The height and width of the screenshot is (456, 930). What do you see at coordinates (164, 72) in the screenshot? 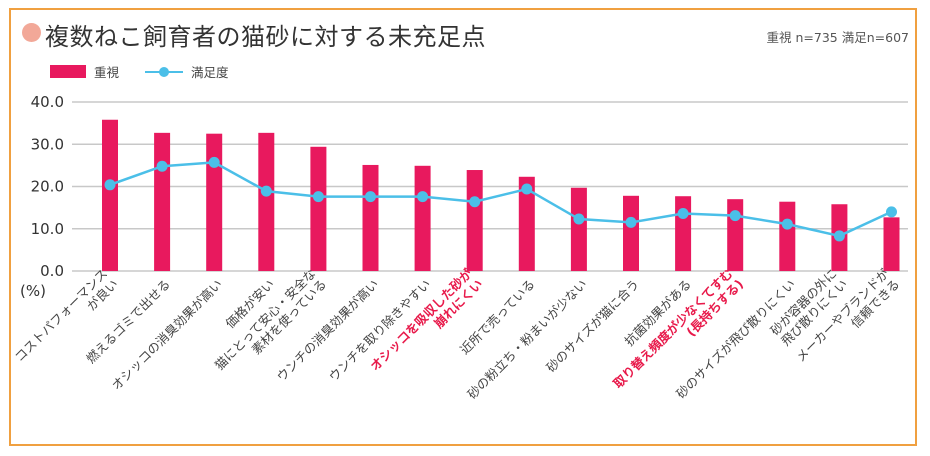
I see `legend-line-swatch-icon` at bounding box center [164, 72].